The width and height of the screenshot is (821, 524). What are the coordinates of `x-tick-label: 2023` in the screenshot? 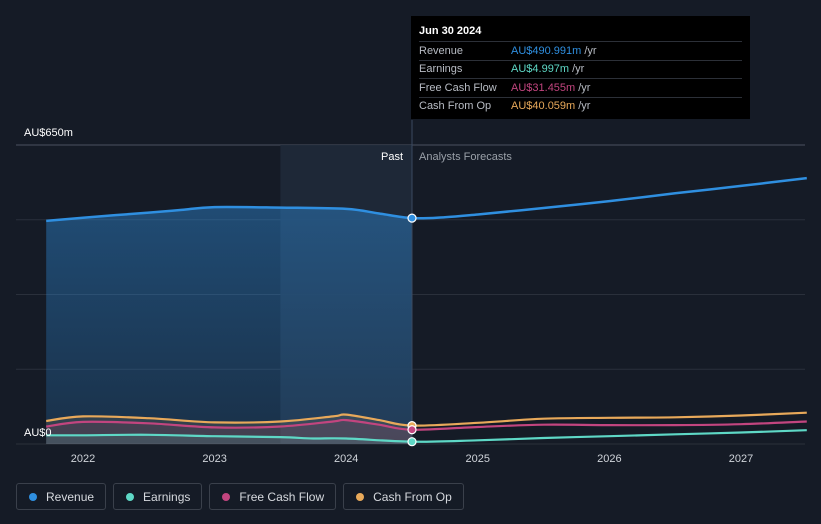 It's located at (214, 459).